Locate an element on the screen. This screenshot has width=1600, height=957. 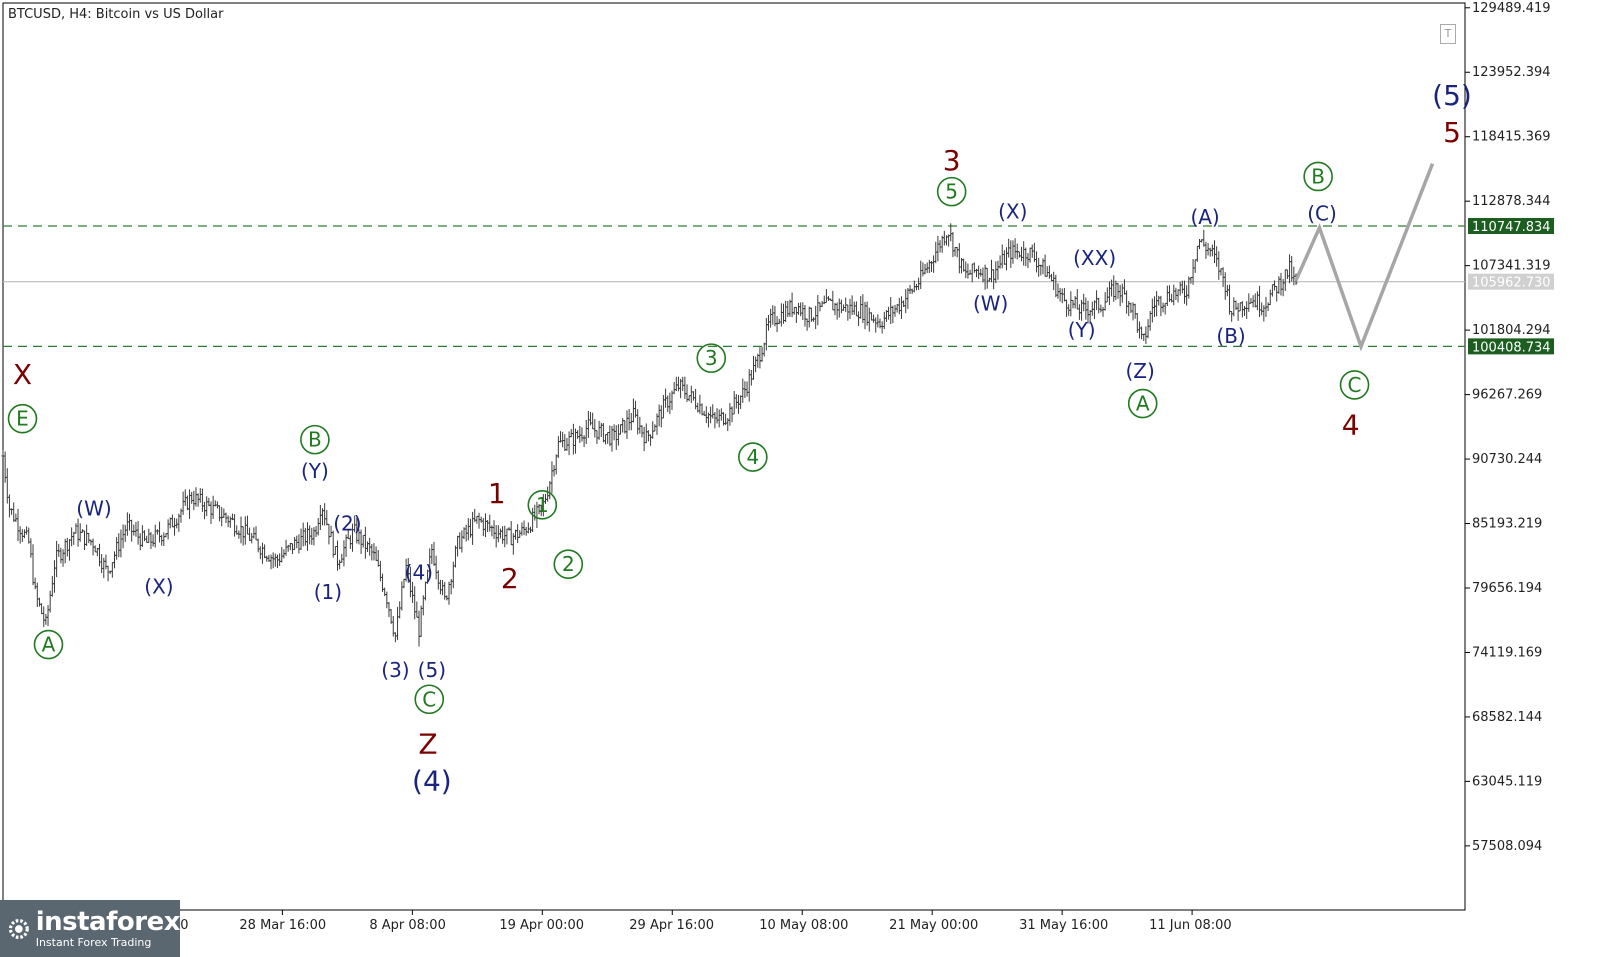
y-tick-label: 85193.219 is located at coordinates (1507, 524).